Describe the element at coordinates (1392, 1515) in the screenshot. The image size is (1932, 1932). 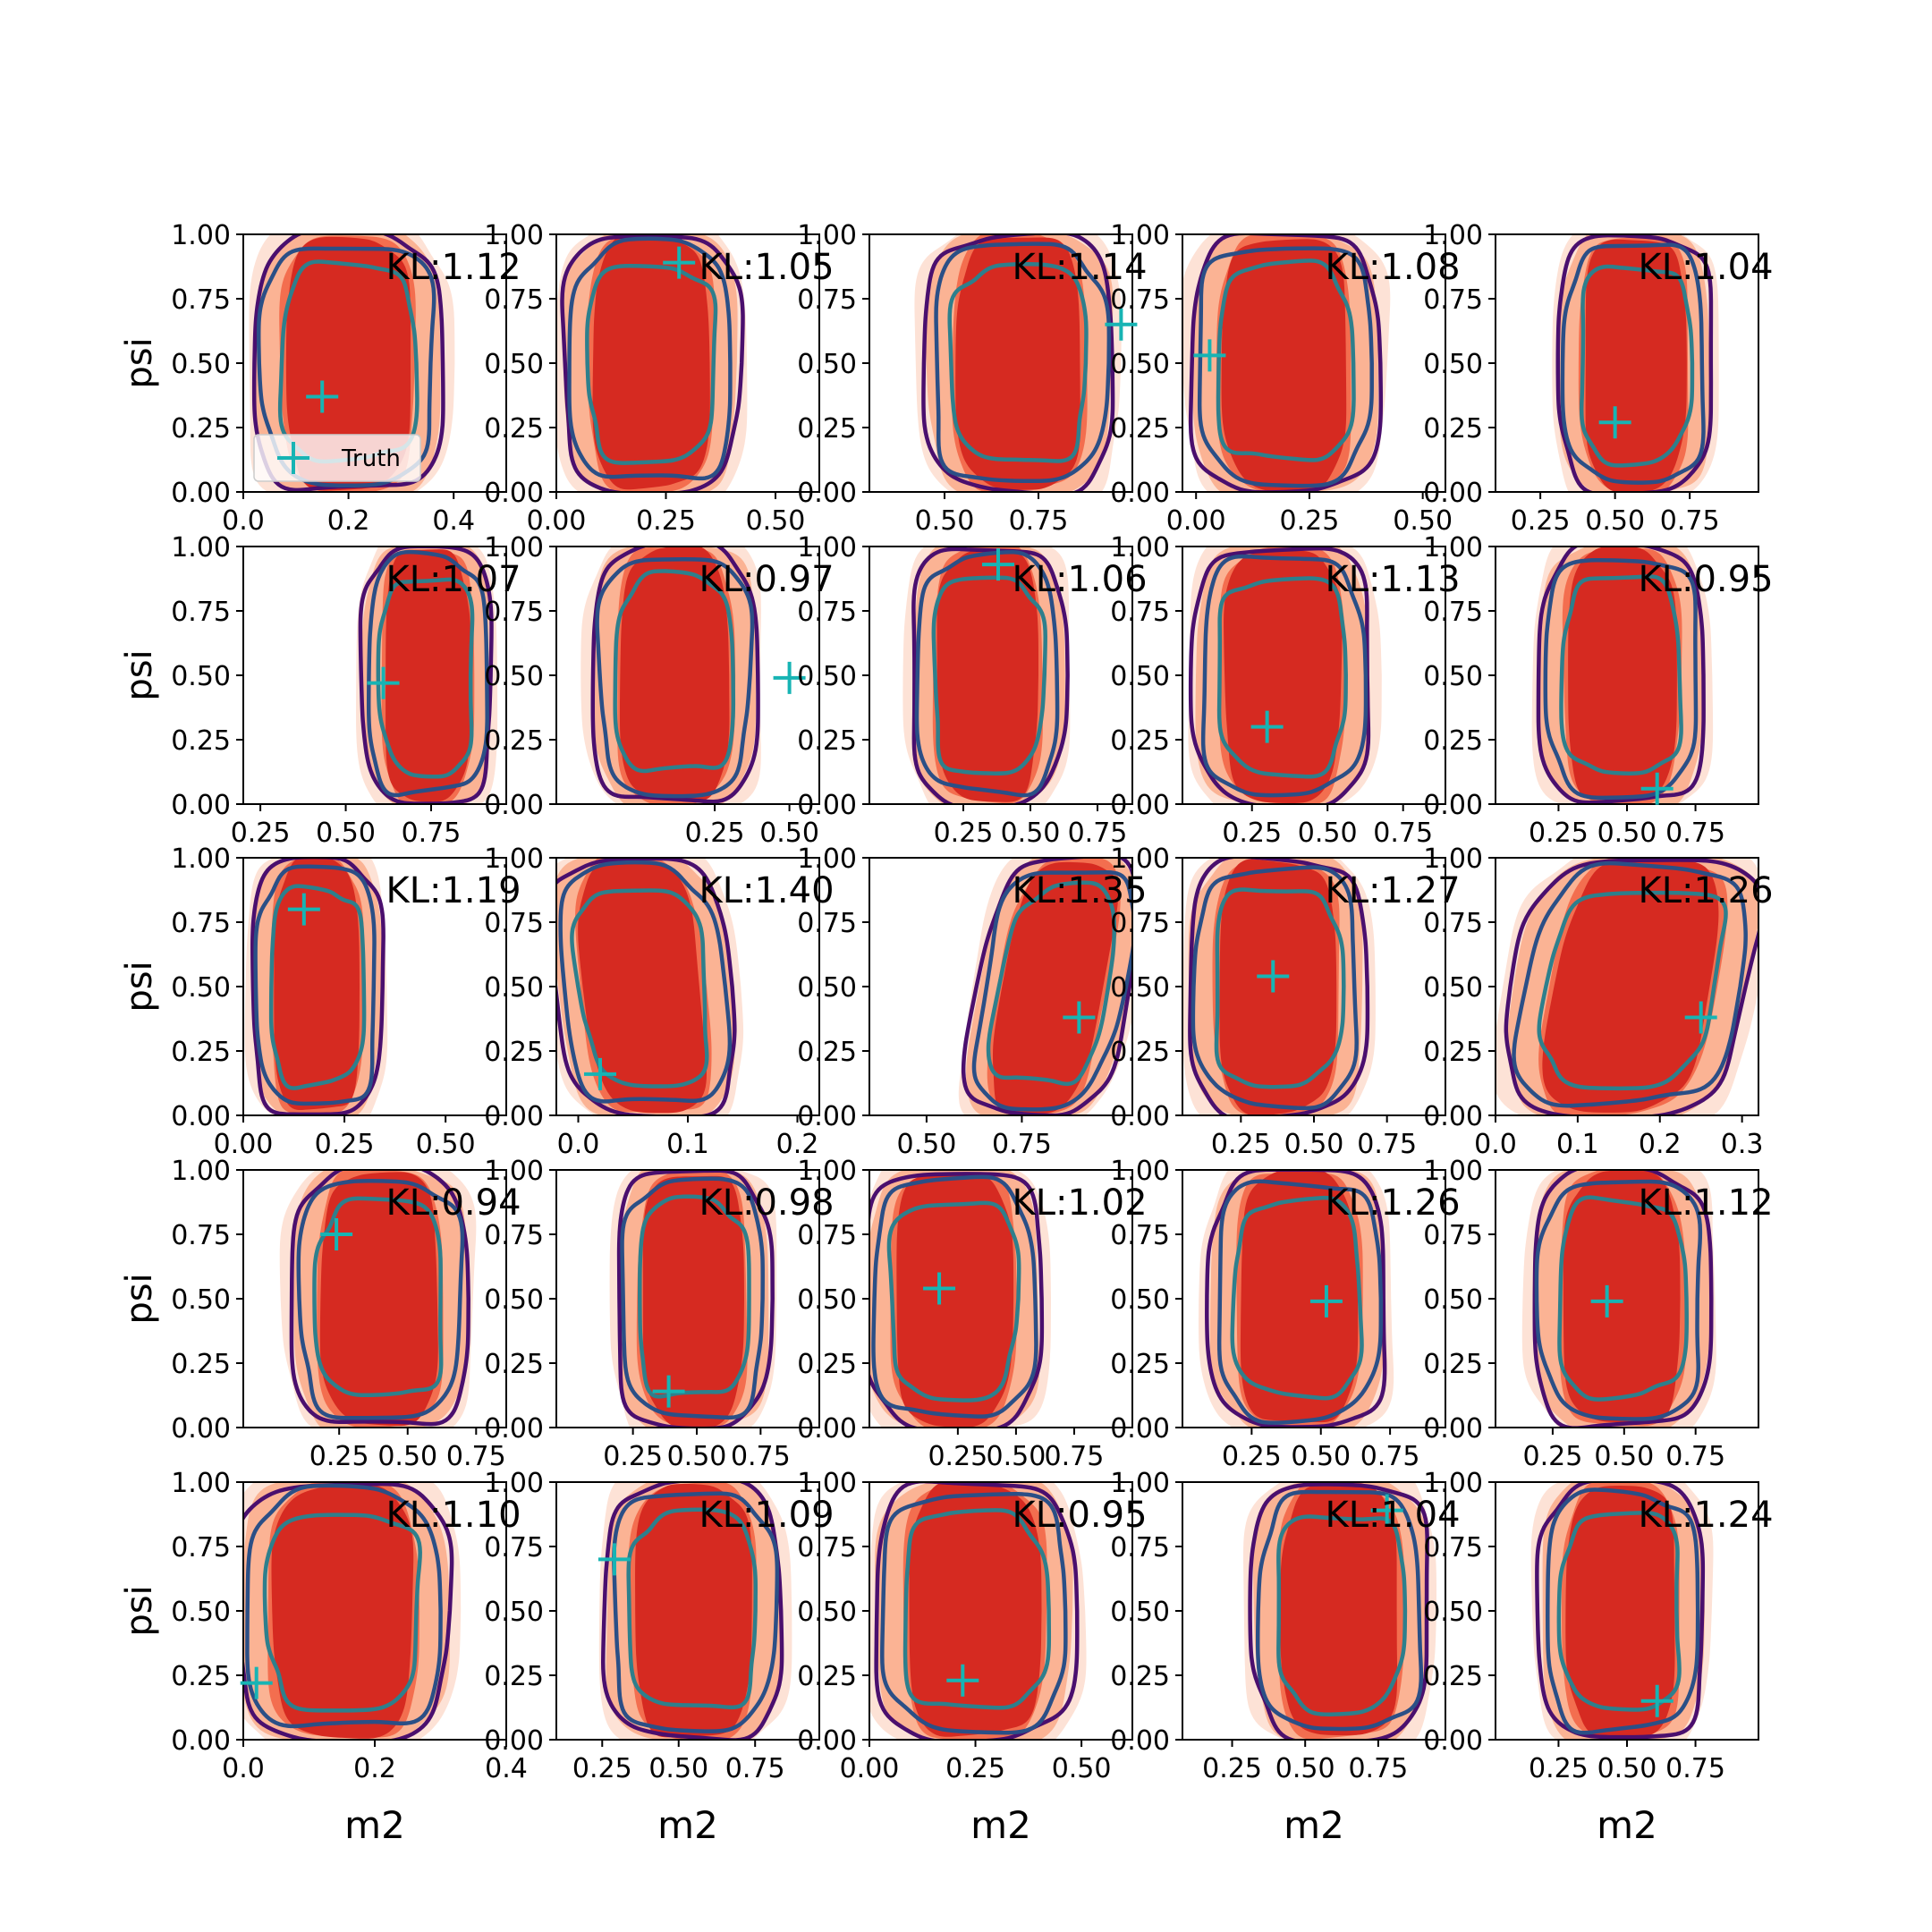
I see `kl-label: KL:1.04` at that location.